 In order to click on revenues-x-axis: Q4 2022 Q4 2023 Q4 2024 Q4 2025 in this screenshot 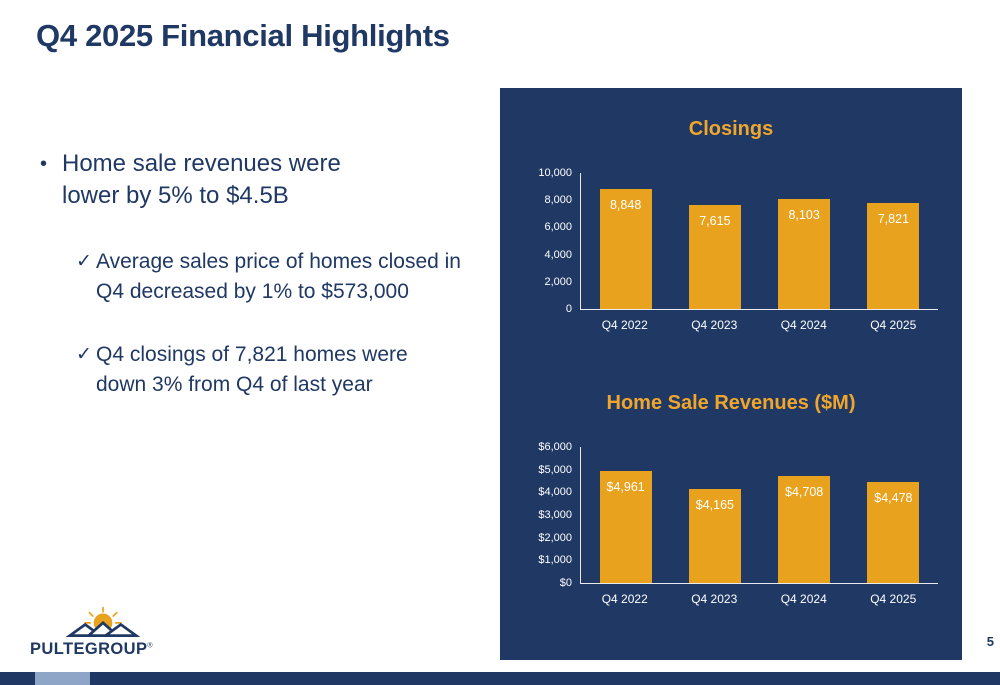, I will do `click(731, 599)`.